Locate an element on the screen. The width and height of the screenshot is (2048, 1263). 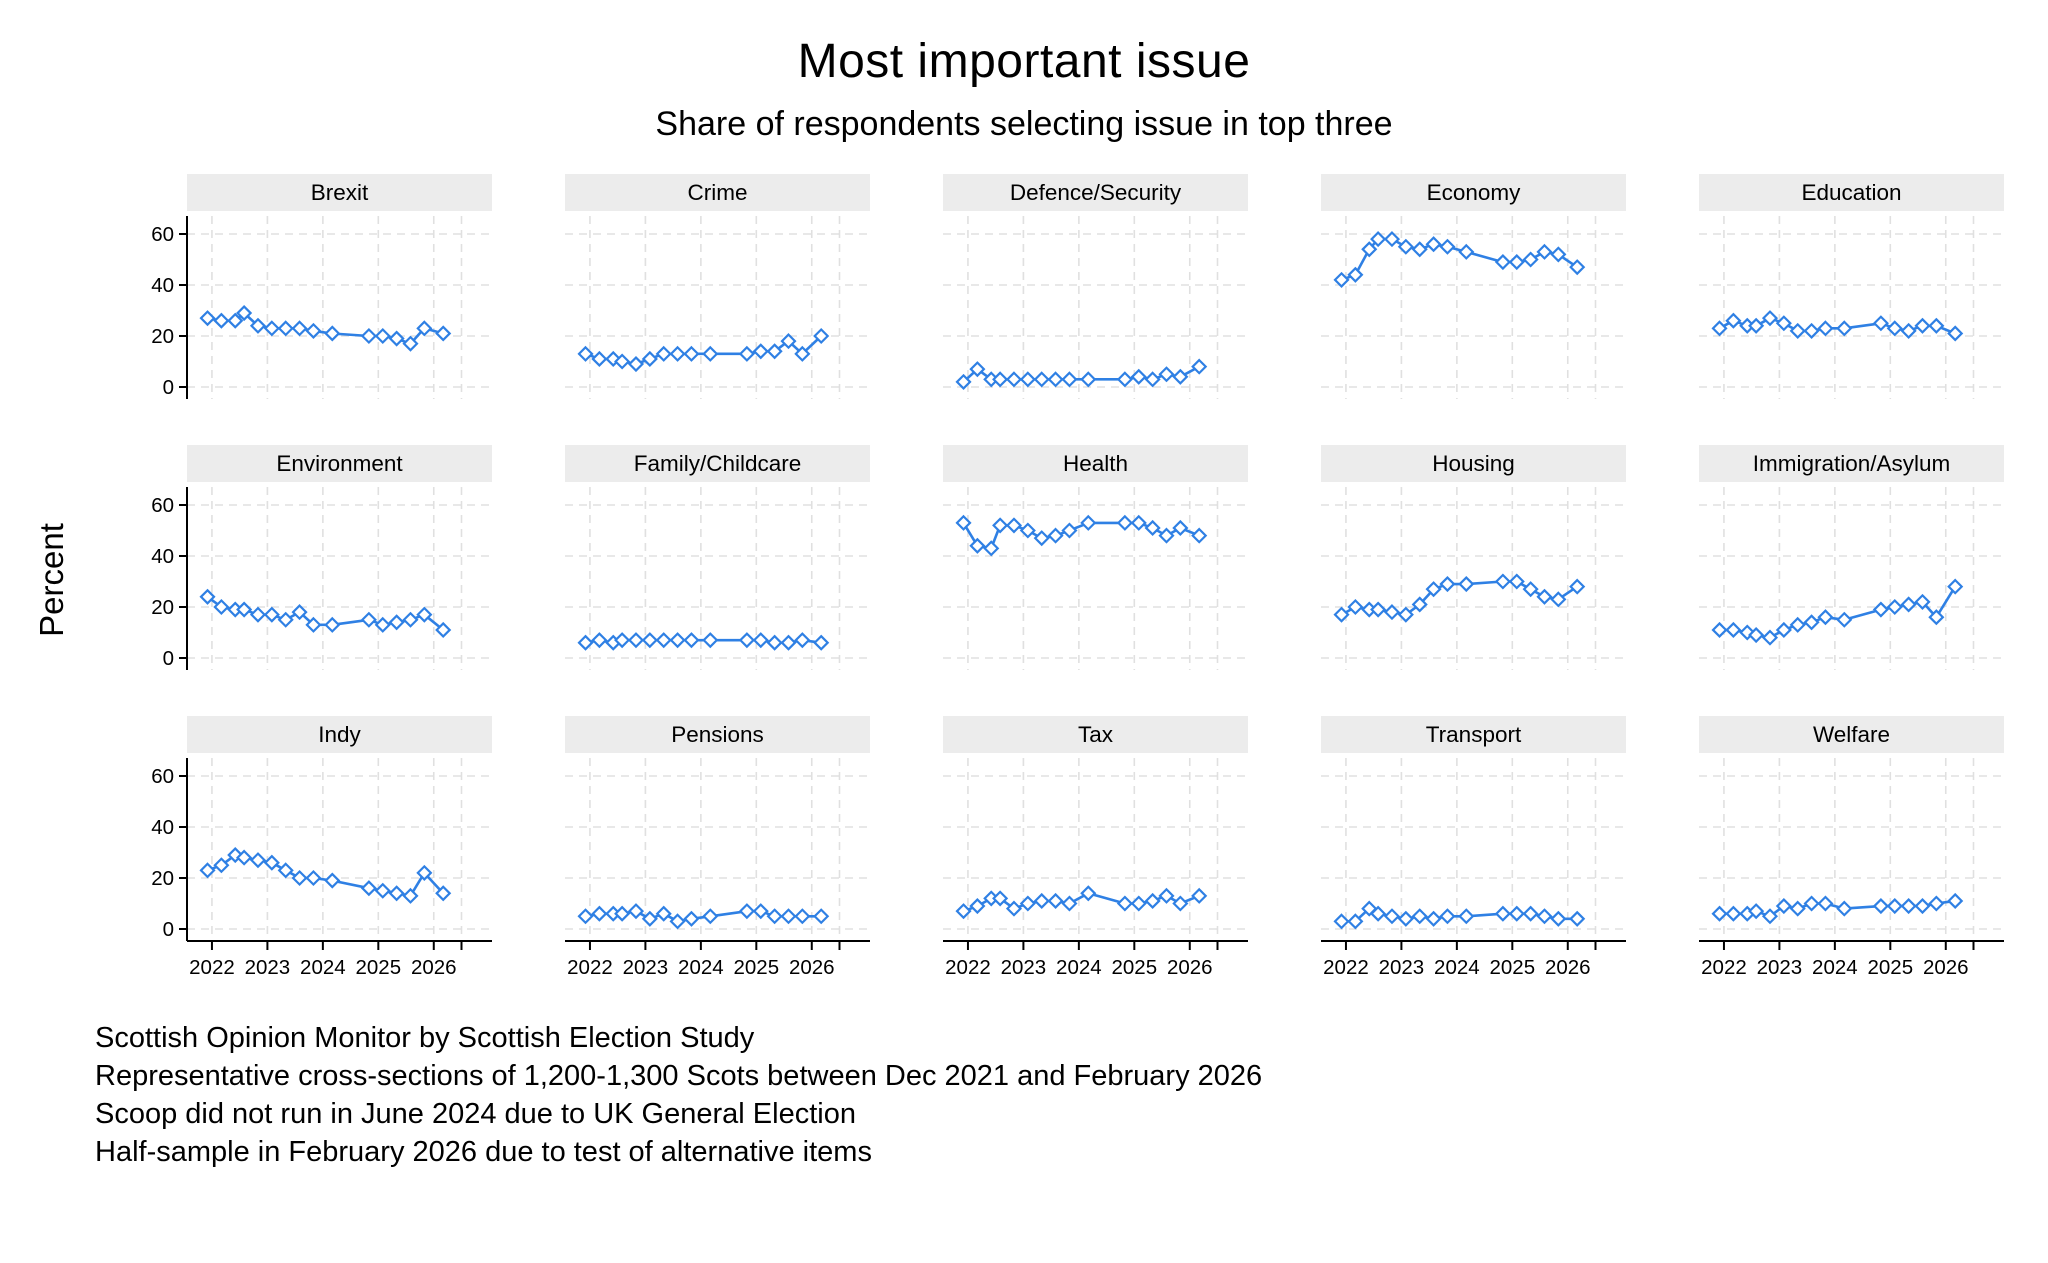
x-tick-label: 2023 is located at coordinates (1780, 967).